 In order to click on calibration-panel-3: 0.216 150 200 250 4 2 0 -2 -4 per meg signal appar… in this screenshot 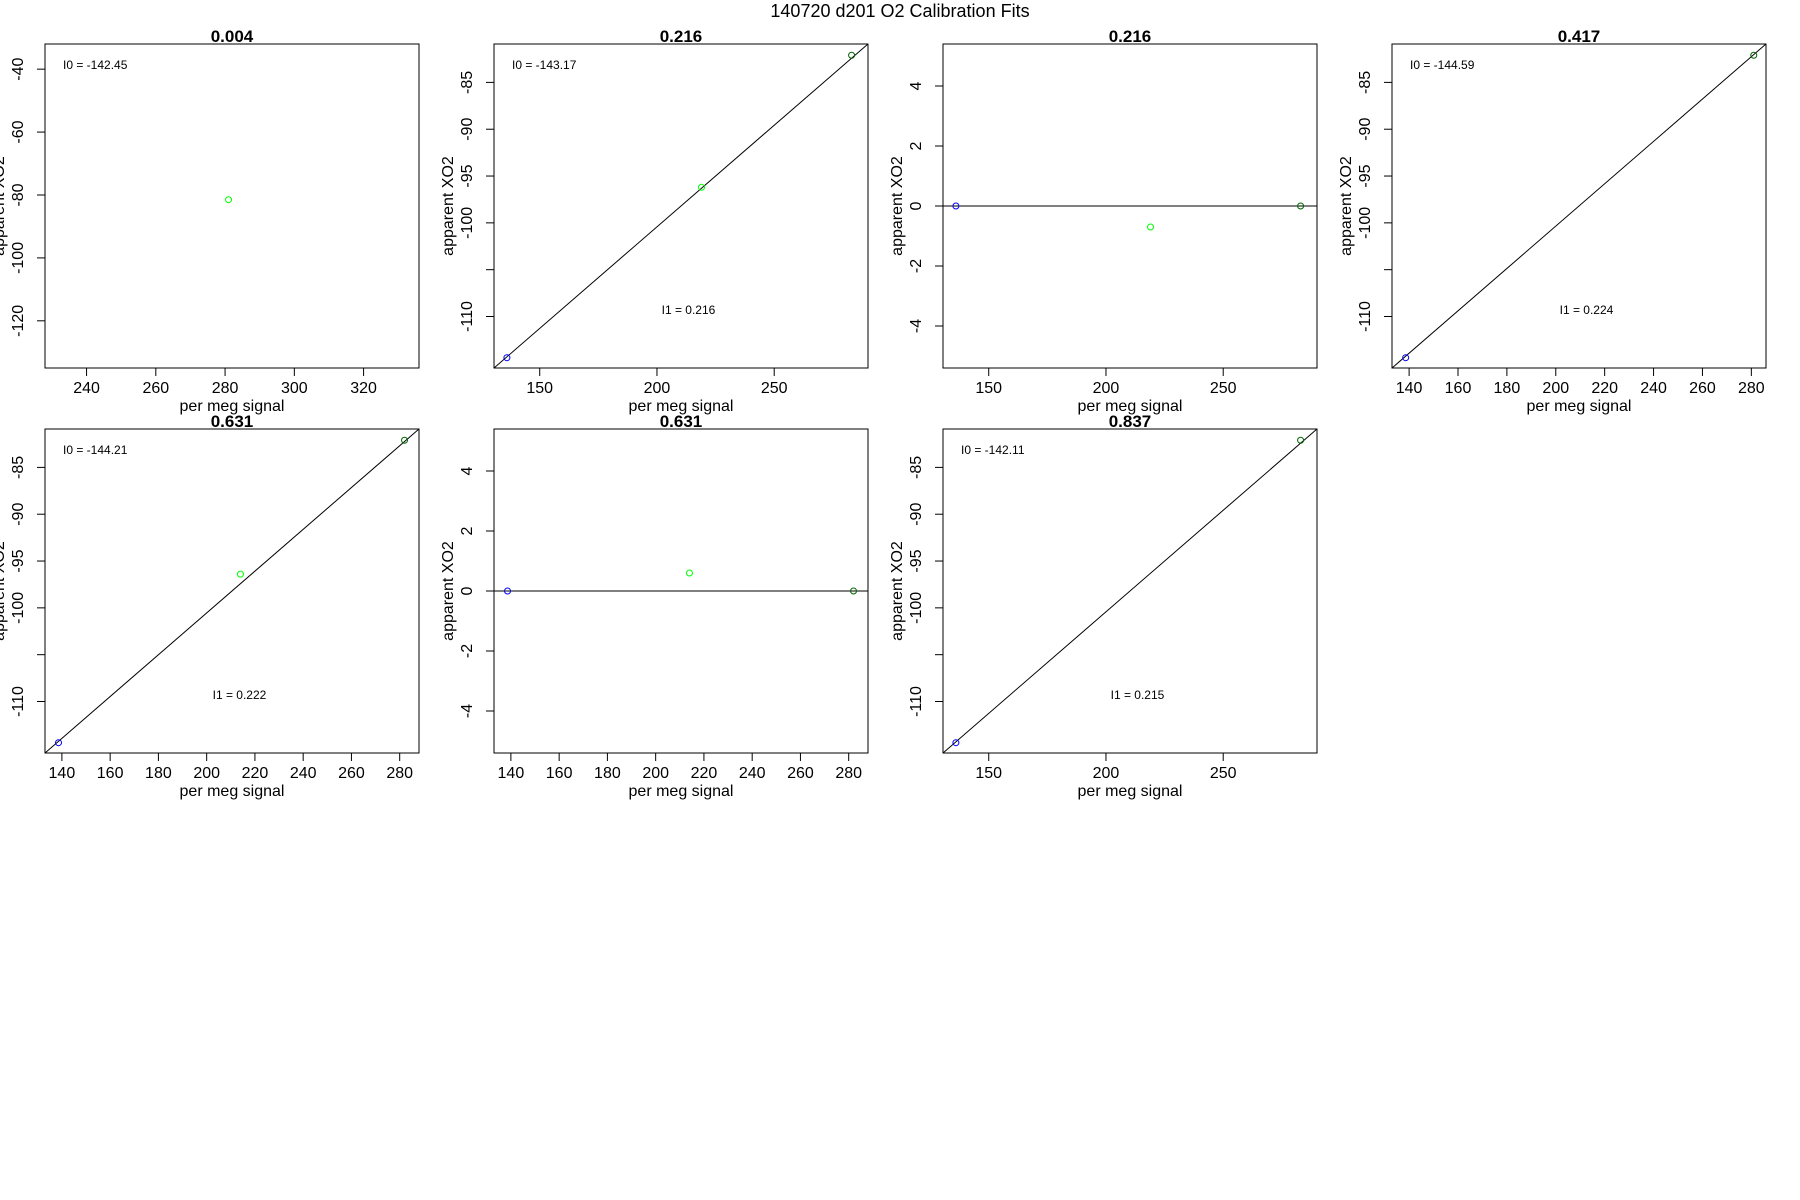, I will do `click(1103, 221)`.